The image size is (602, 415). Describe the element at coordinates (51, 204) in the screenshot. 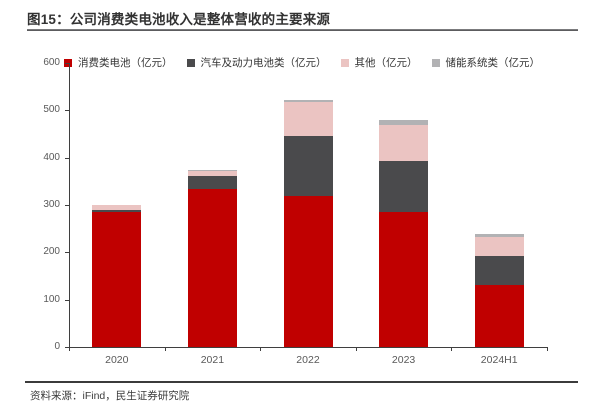

I see `y-axis-tick-label: 300` at that location.